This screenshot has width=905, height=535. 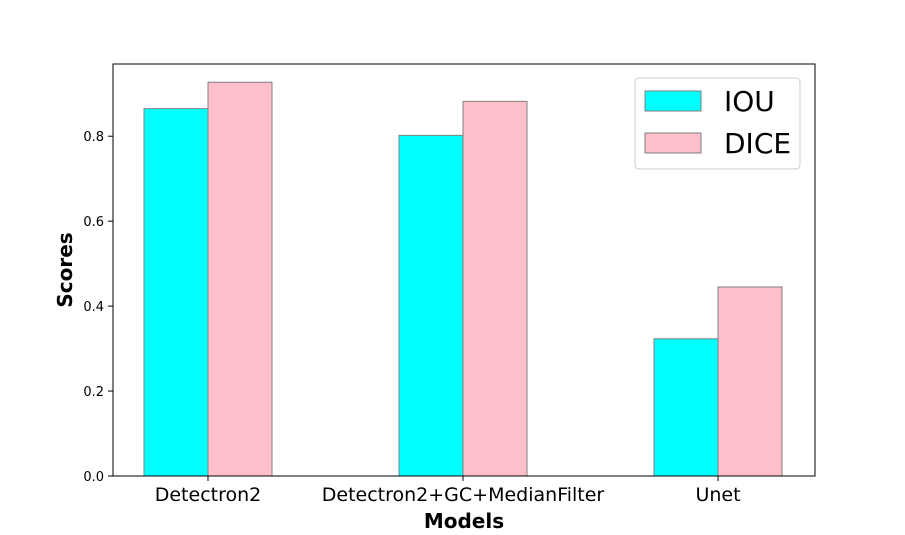 I want to click on legend-label-iou: IOU, so click(x=749, y=101).